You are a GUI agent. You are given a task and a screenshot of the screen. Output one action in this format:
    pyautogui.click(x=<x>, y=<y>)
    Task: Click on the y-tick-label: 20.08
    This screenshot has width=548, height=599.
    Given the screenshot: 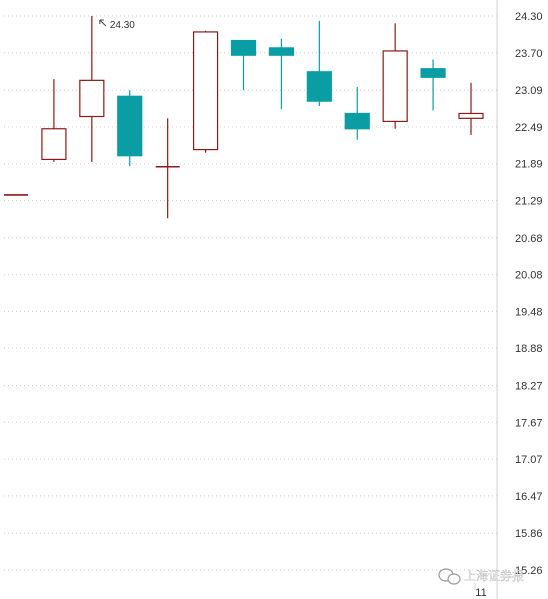 What is the action you would take?
    pyautogui.click(x=529, y=276)
    